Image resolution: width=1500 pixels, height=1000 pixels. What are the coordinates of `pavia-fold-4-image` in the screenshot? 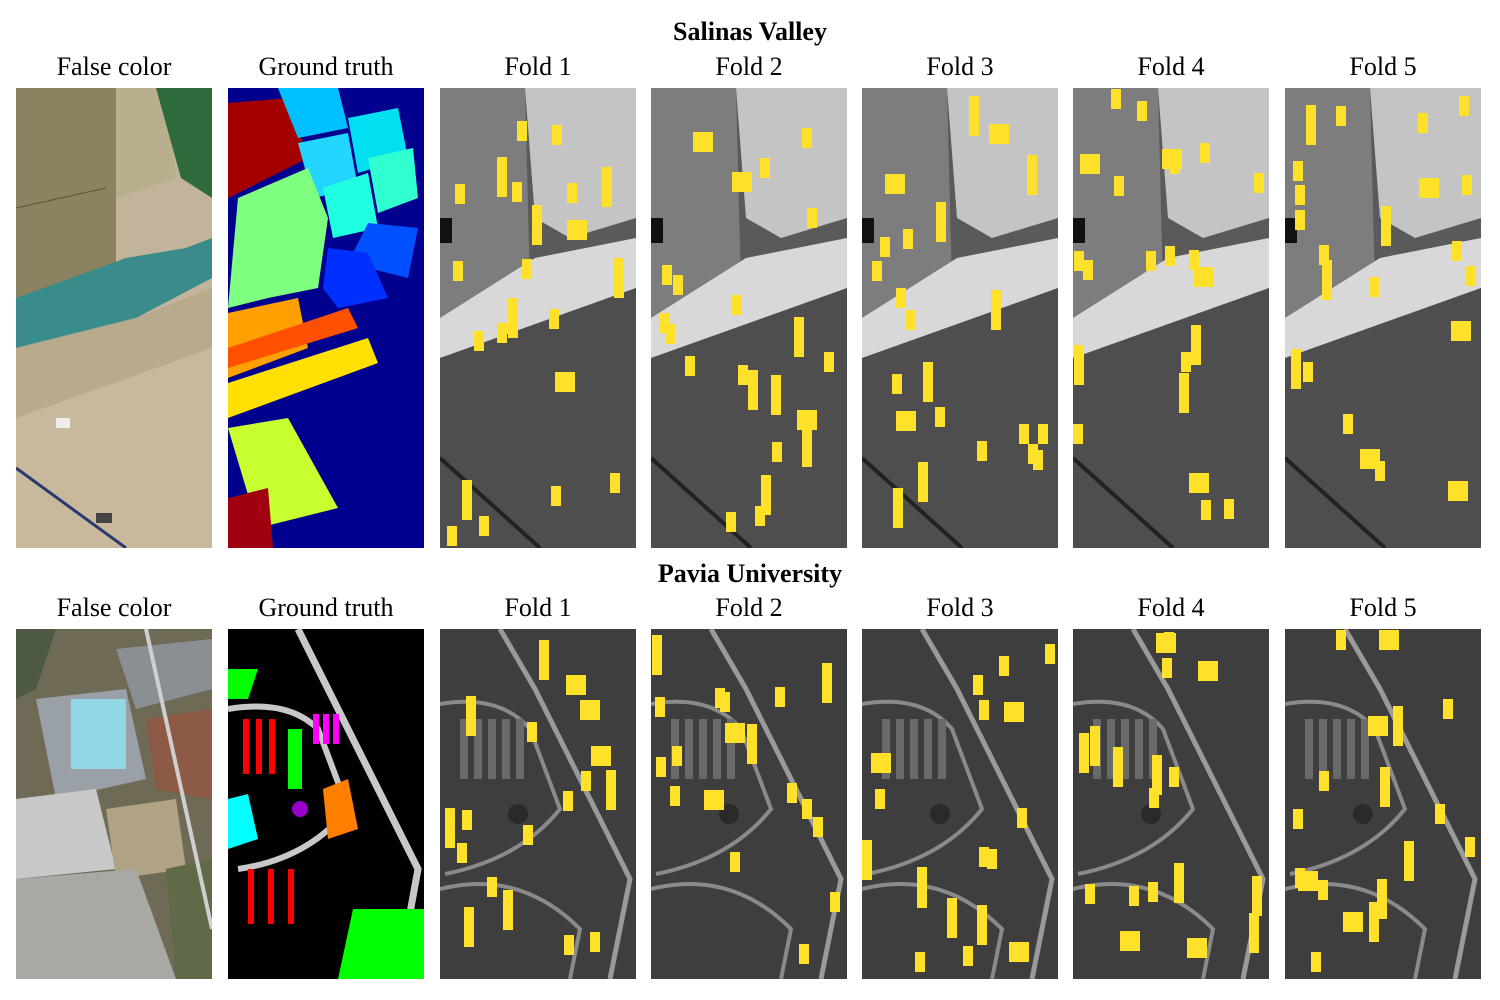 It's located at (1171, 804).